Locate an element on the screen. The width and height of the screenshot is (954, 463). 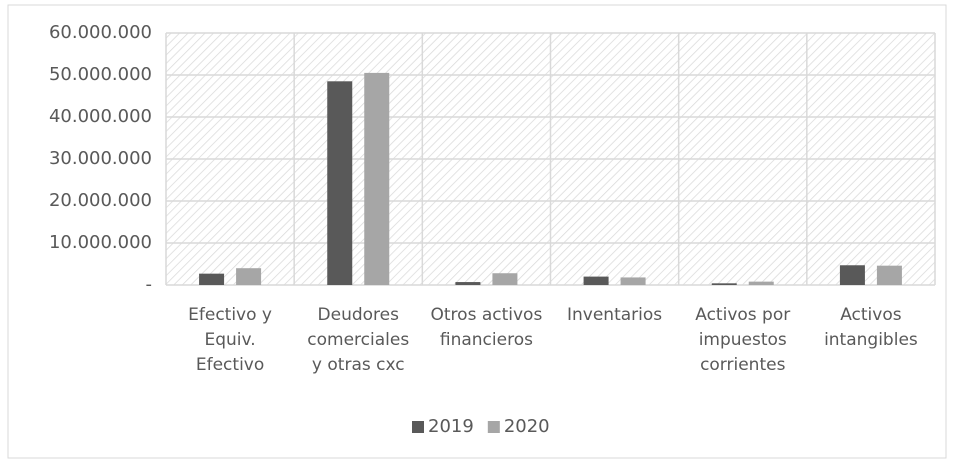
x-tick-label: Activos intangibles is located at coordinates (871, 327).